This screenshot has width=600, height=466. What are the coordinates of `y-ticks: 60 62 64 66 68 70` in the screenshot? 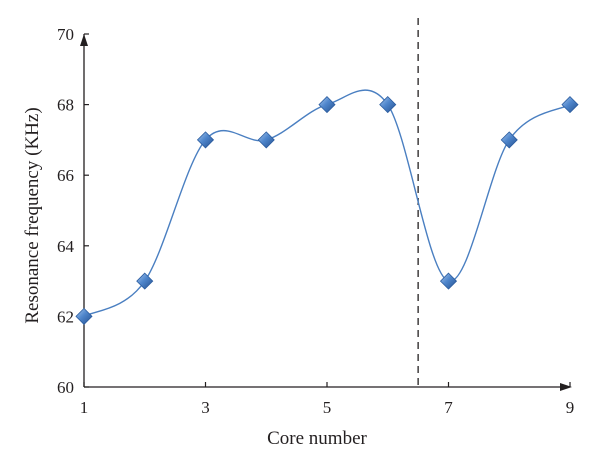 It's located at (73, 211).